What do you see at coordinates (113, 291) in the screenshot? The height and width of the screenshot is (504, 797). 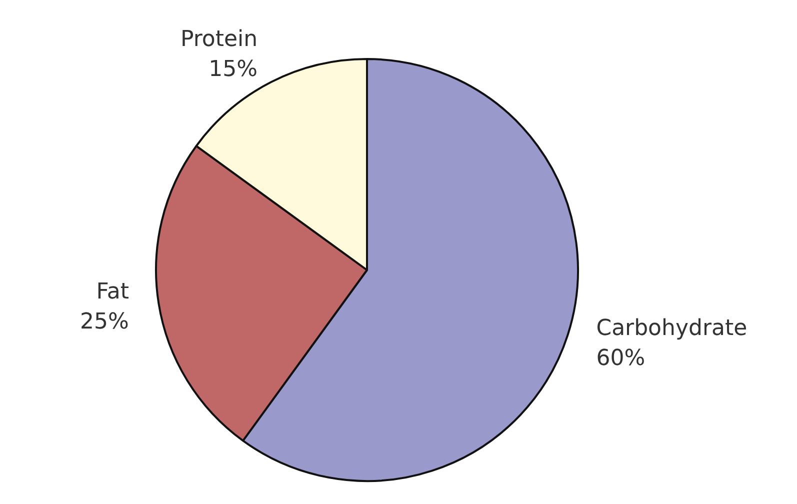 I see `slice-label: Fat` at bounding box center [113, 291].